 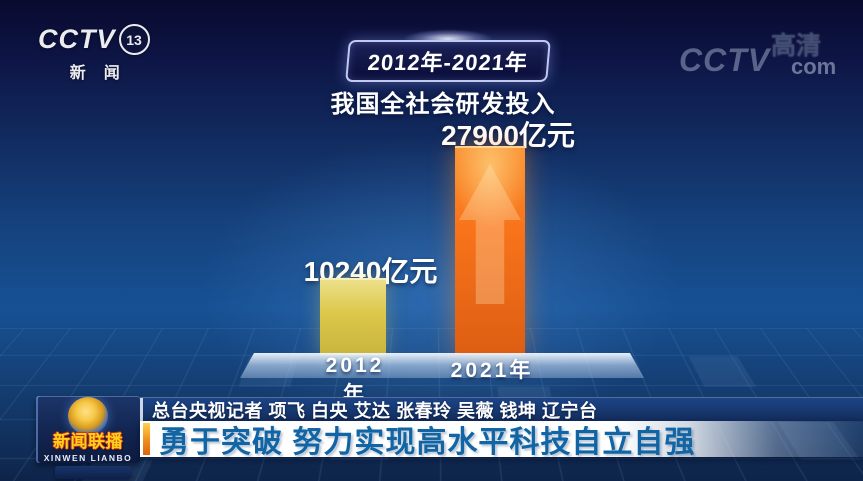 What do you see at coordinates (796, 46) in the screenshot?
I see `watermark-hd-label: 高清` at bounding box center [796, 46].